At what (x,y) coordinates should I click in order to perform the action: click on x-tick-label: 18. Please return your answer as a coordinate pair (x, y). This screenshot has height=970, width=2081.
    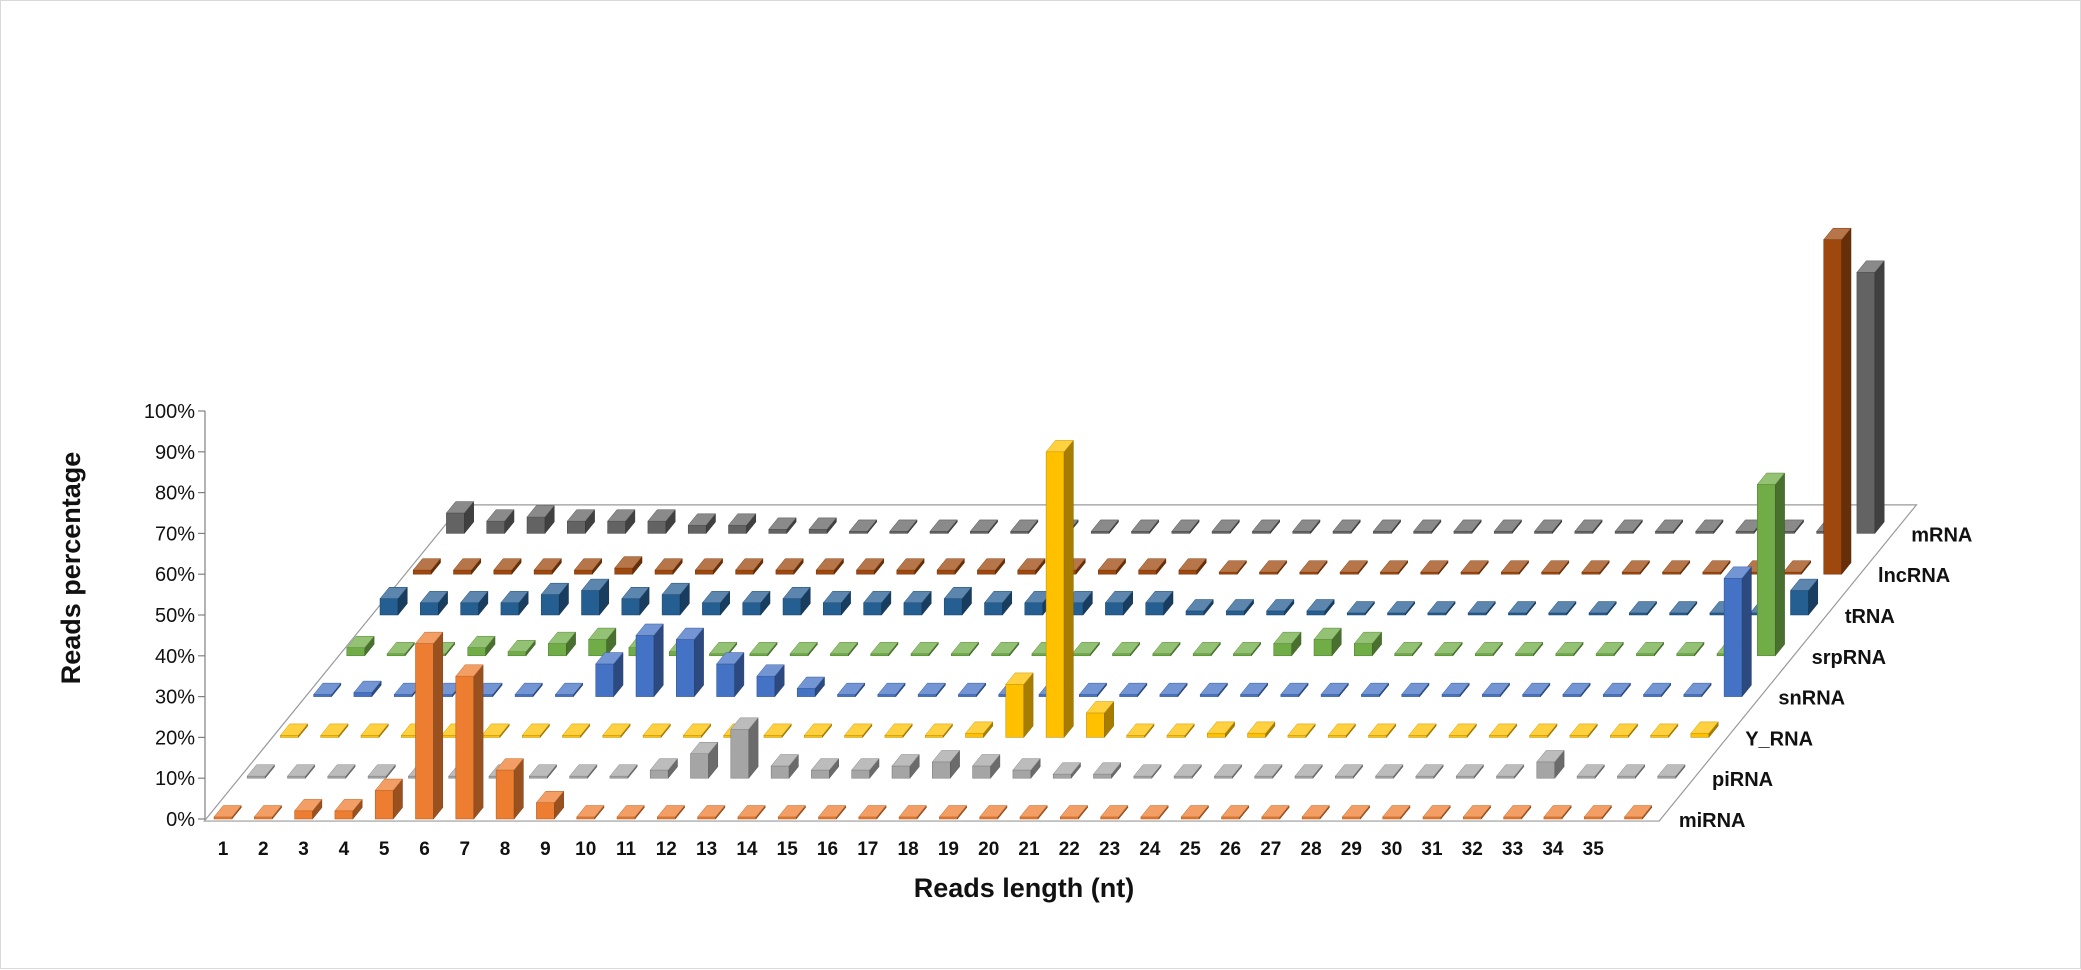
    Looking at the image, I should click on (908, 849).